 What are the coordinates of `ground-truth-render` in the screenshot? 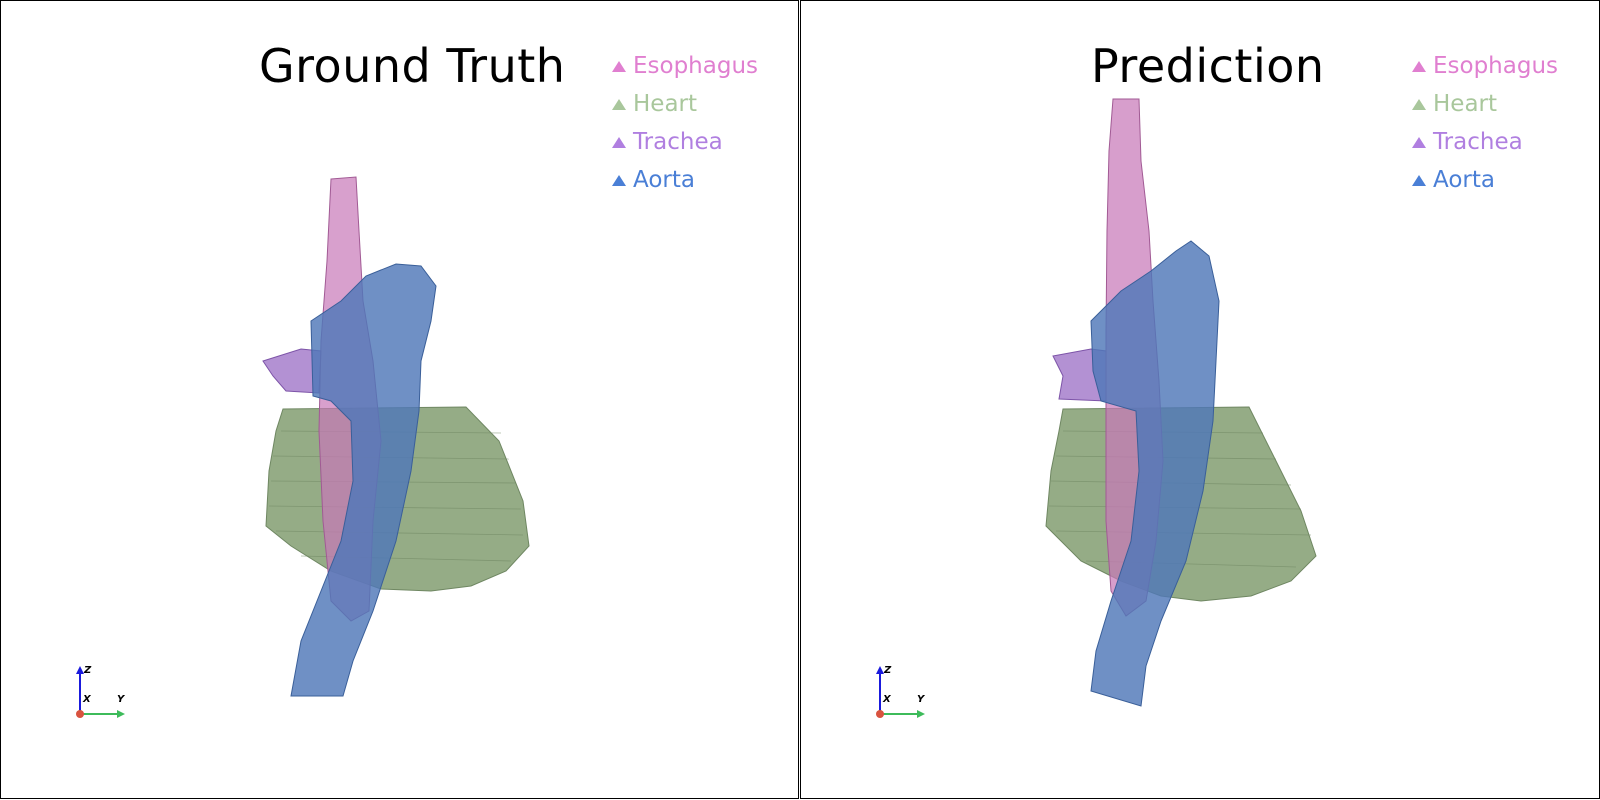 It's located at (396, 436).